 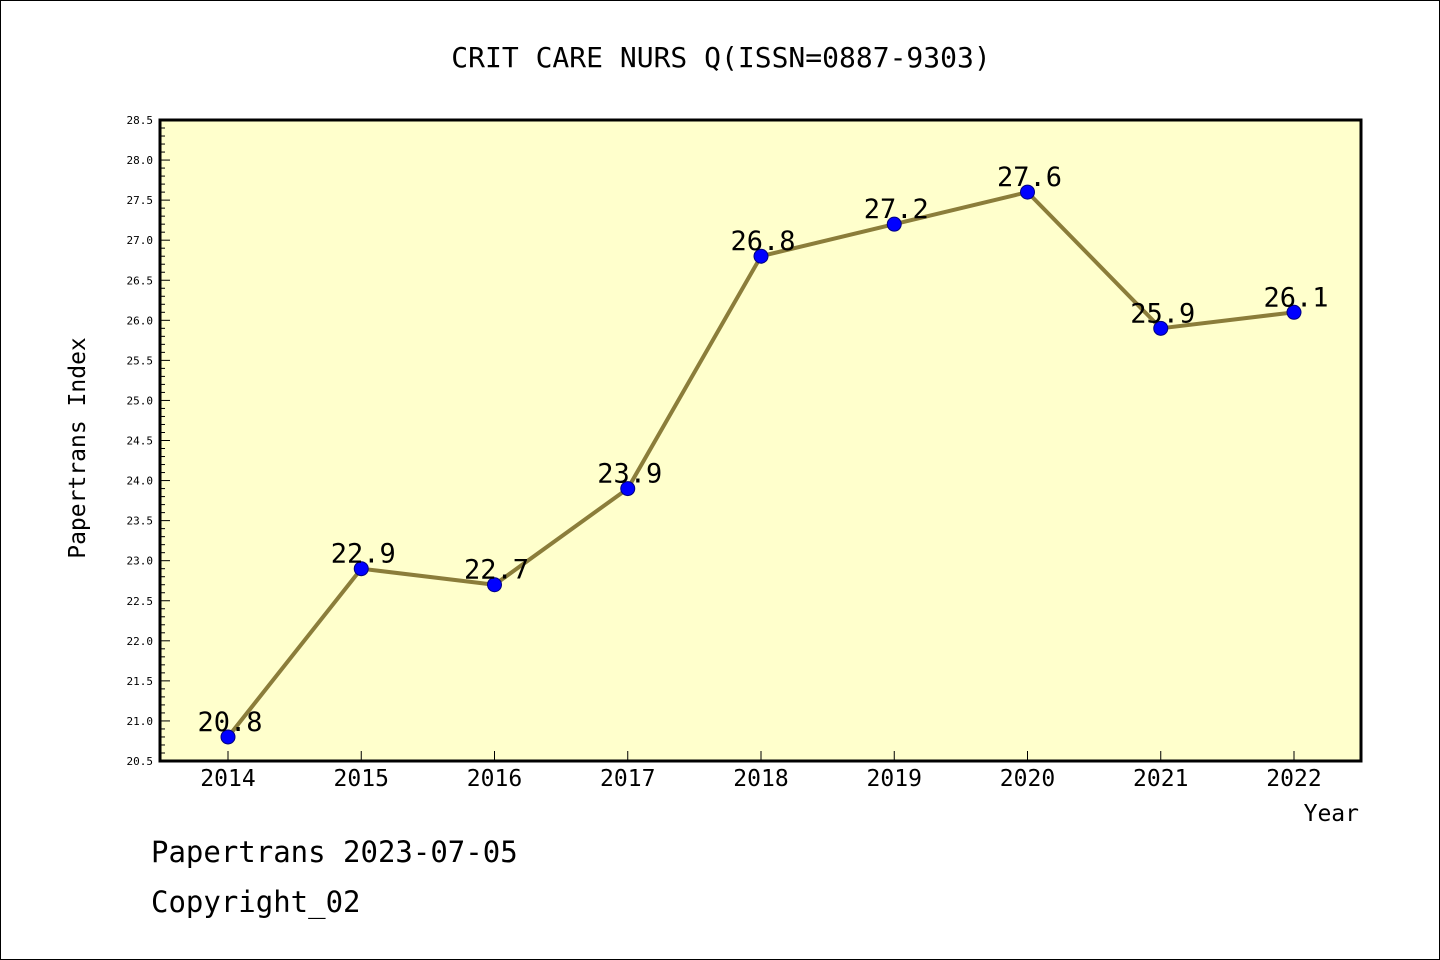 I want to click on y-tick-label: 23.5, so click(x=140, y=521).